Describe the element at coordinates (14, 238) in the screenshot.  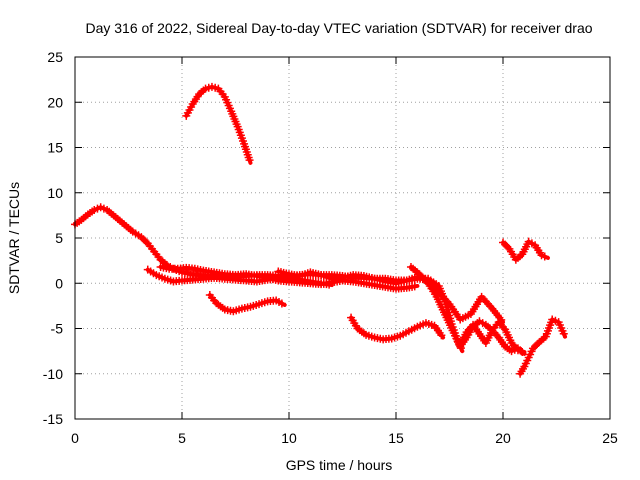
I see `y-axis-title: SDTVAR / TECUs` at that location.